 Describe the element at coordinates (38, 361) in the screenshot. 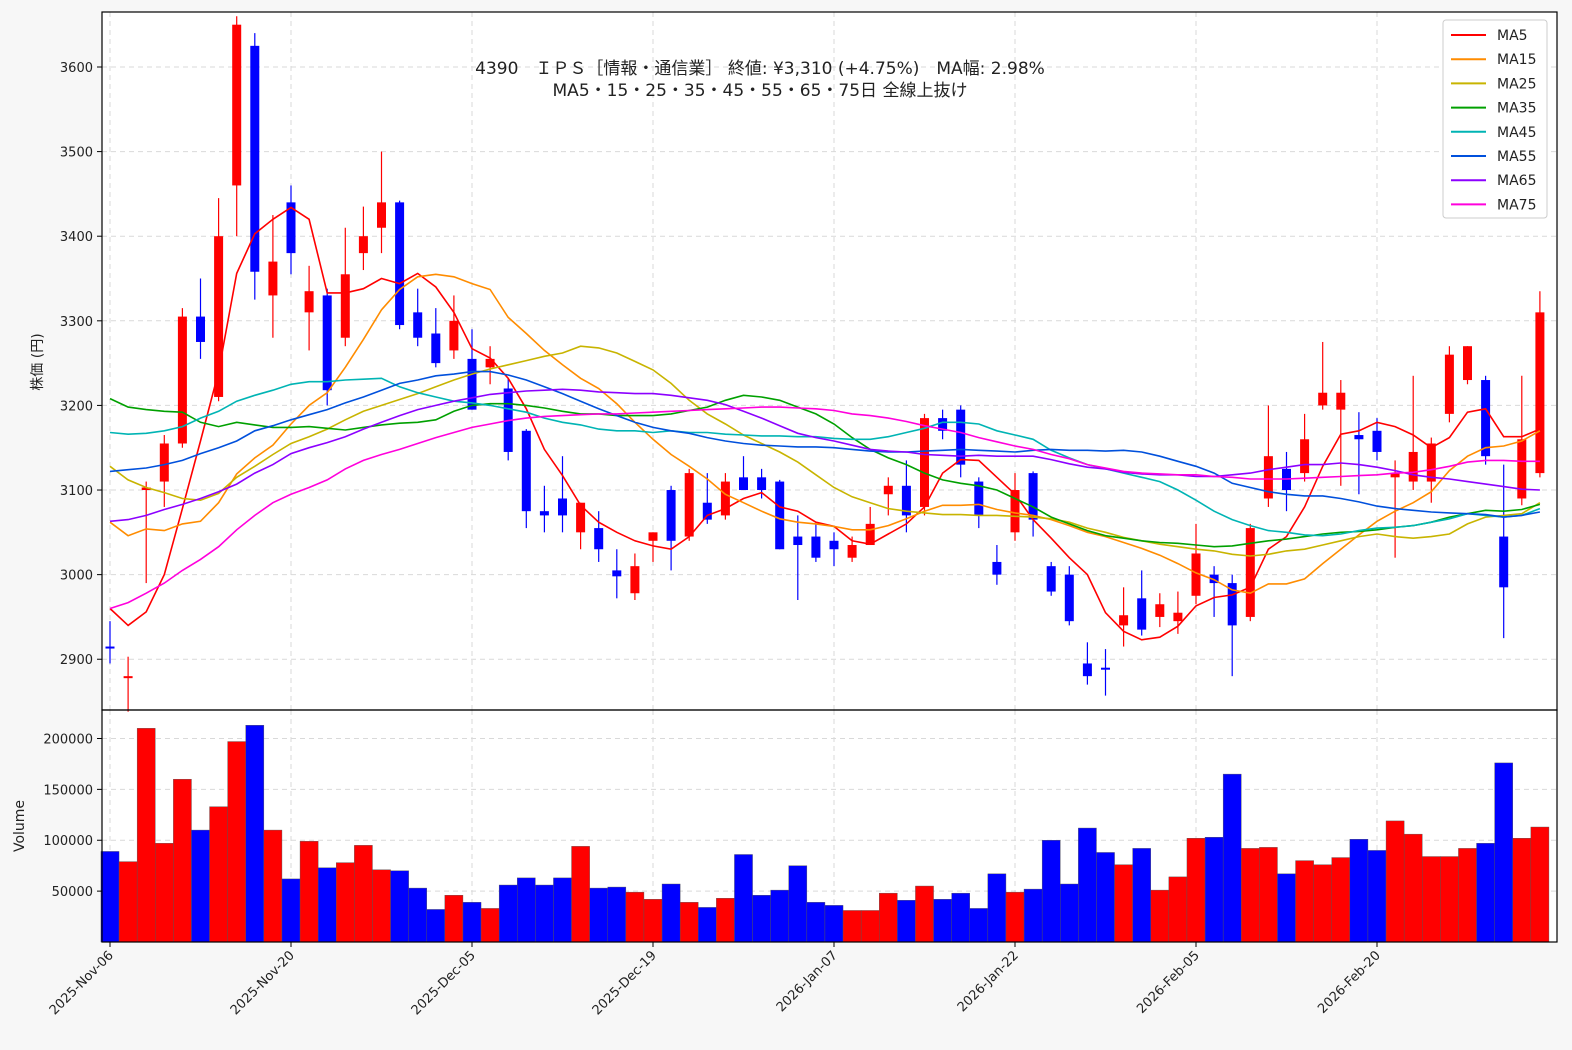

I see `price-axis-label: 株価 (円)` at that location.